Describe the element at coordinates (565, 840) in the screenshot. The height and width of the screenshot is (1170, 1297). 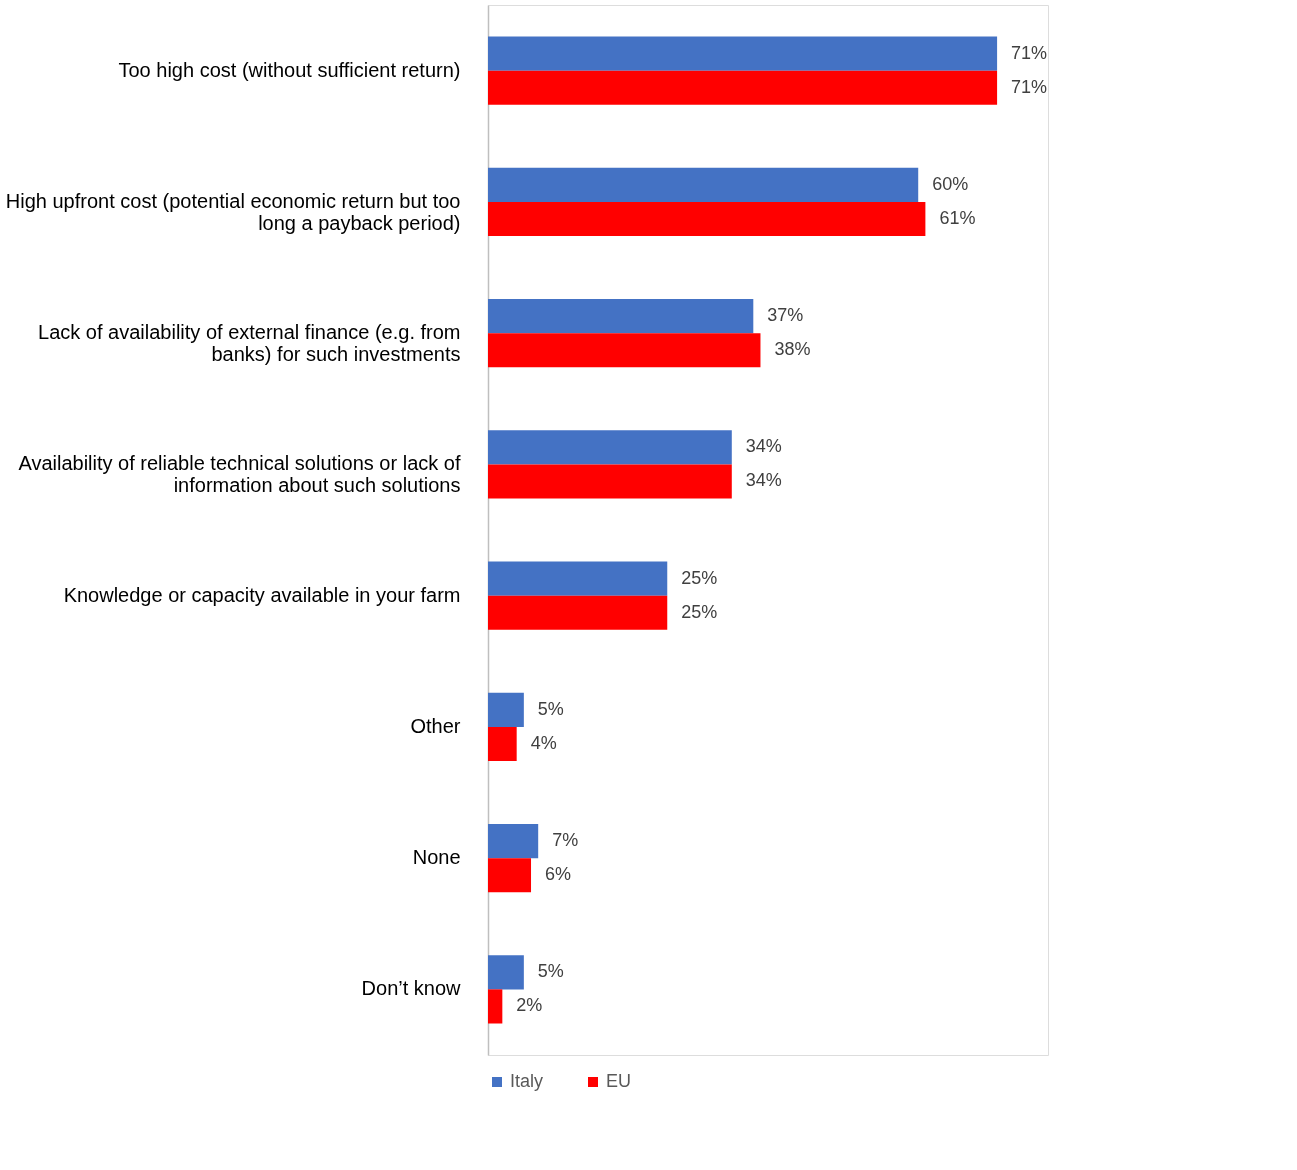
I see `data-label: 7%` at that location.